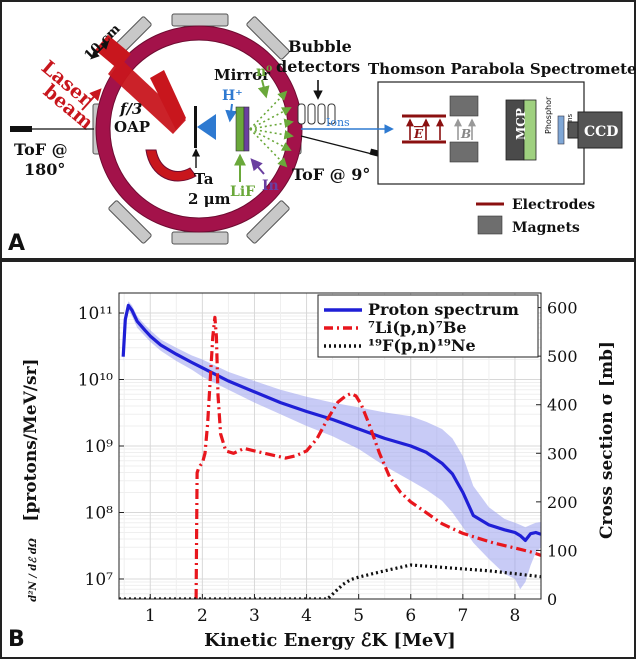  Describe the element at coordinates (206, 127) in the screenshot. I see `proton-cone` at that location.